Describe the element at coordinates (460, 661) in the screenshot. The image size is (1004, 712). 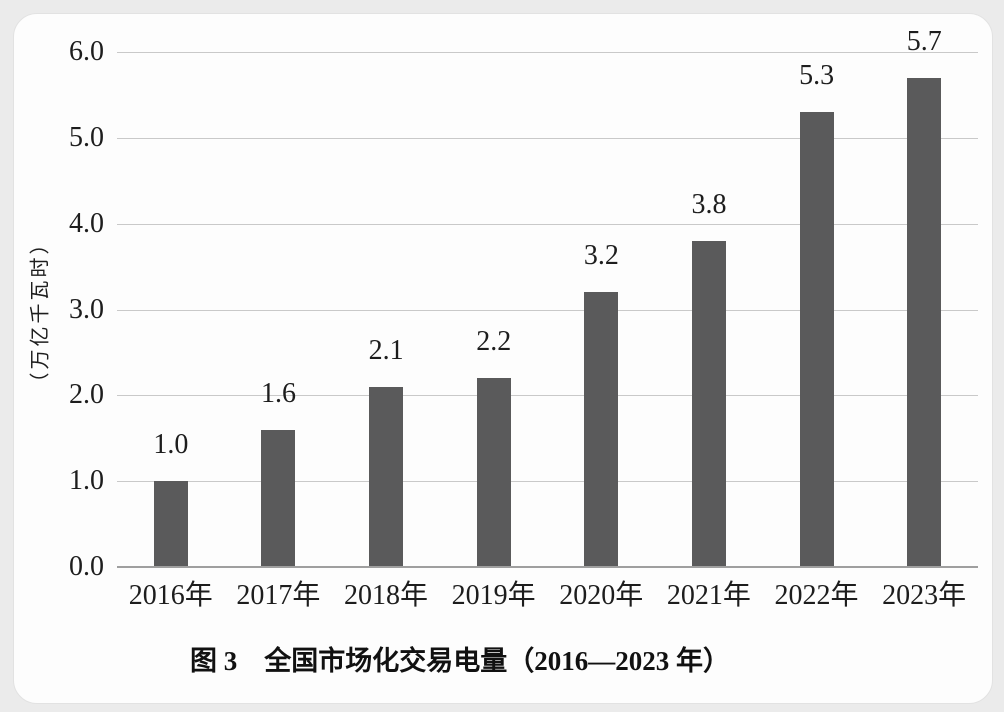
I see `chart-caption: 图 3 全国市场化交易电量（2016—2023 年）` at that location.